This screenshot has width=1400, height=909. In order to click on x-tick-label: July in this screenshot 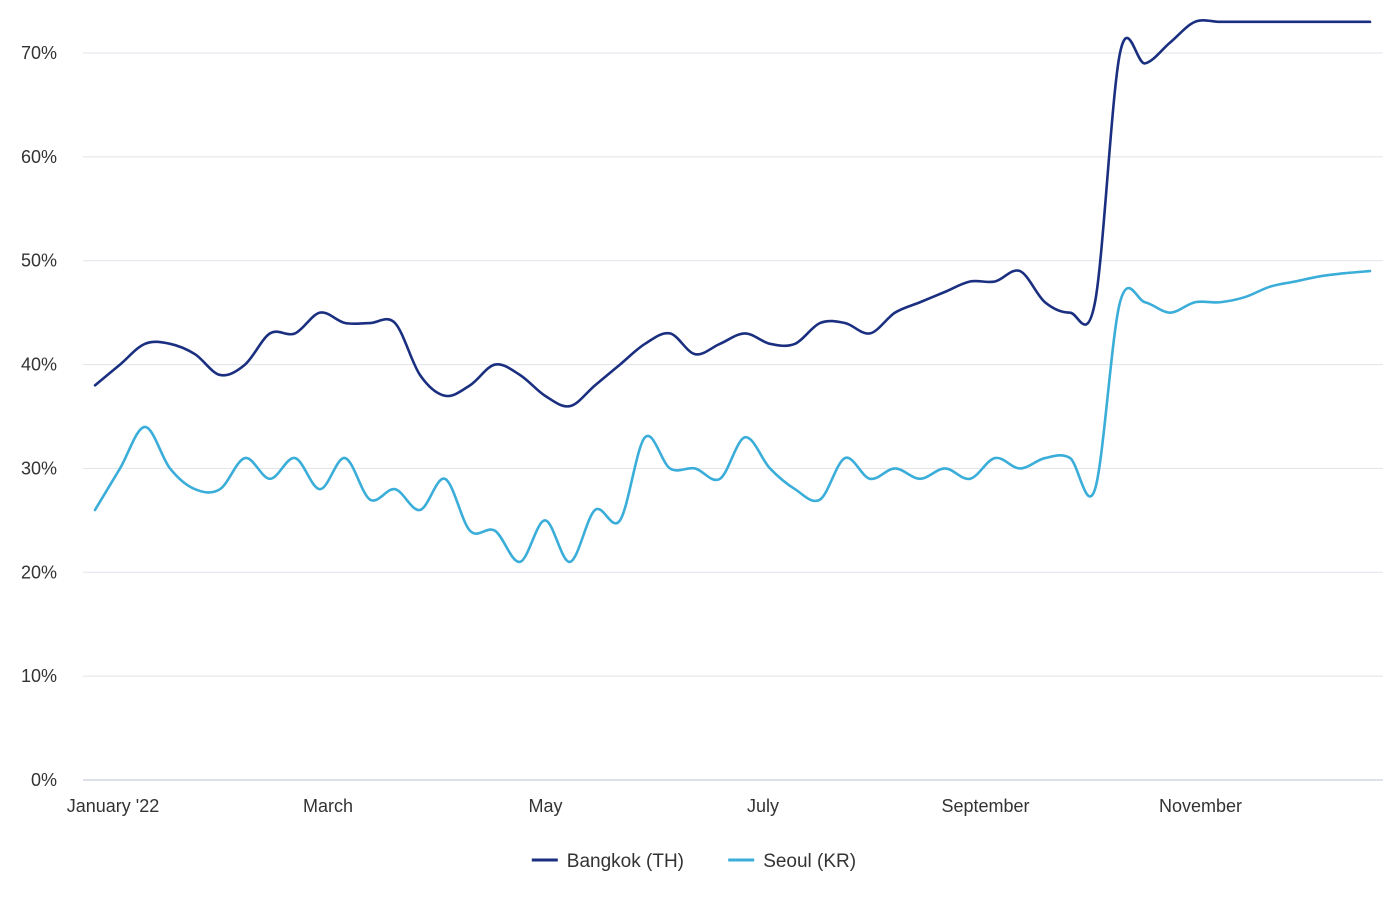, I will do `click(763, 806)`.